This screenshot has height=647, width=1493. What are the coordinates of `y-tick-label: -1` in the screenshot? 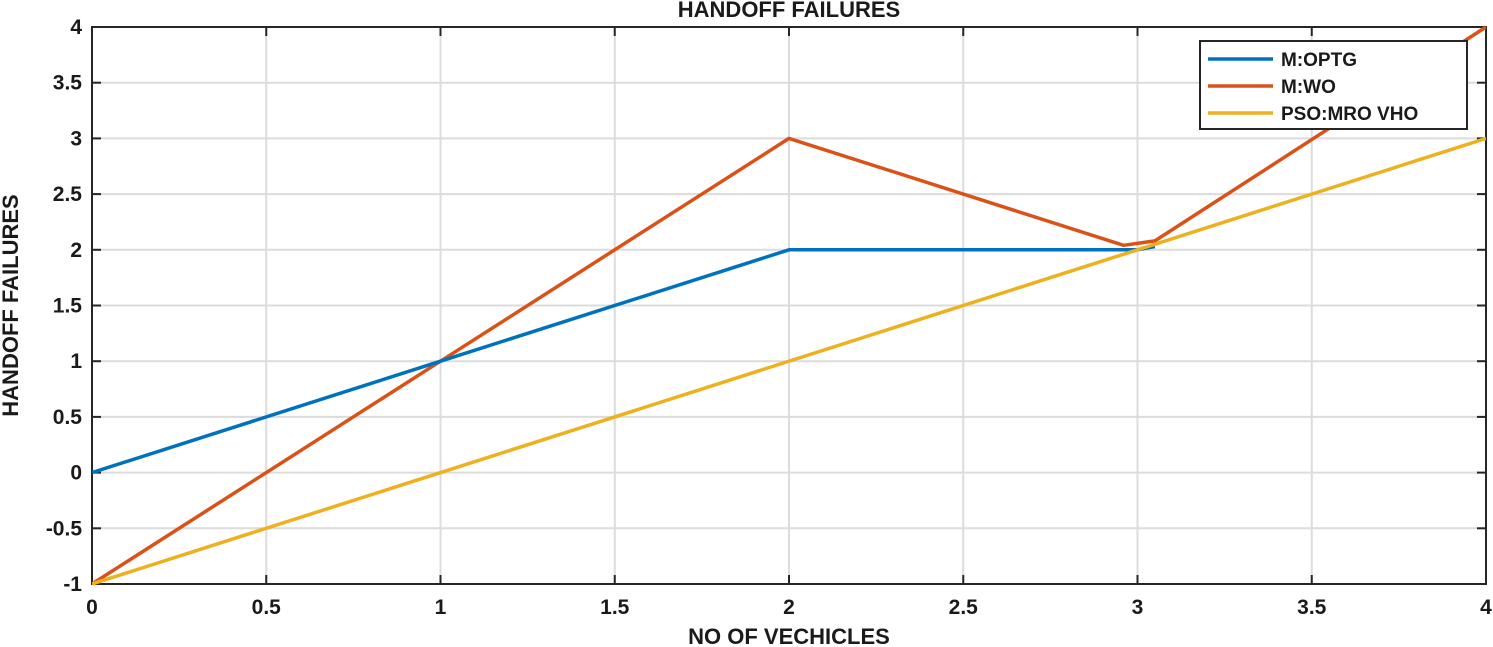 It's located at (72, 584).